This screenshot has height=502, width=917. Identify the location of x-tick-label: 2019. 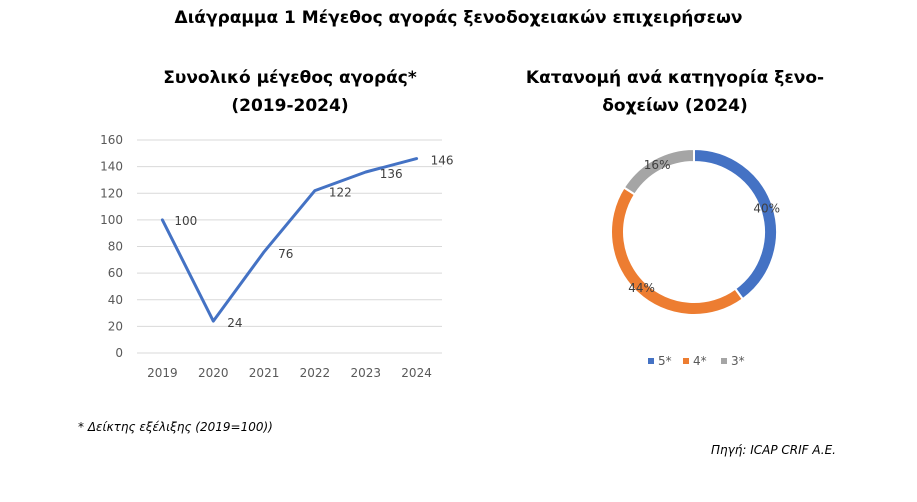
(162, 373).